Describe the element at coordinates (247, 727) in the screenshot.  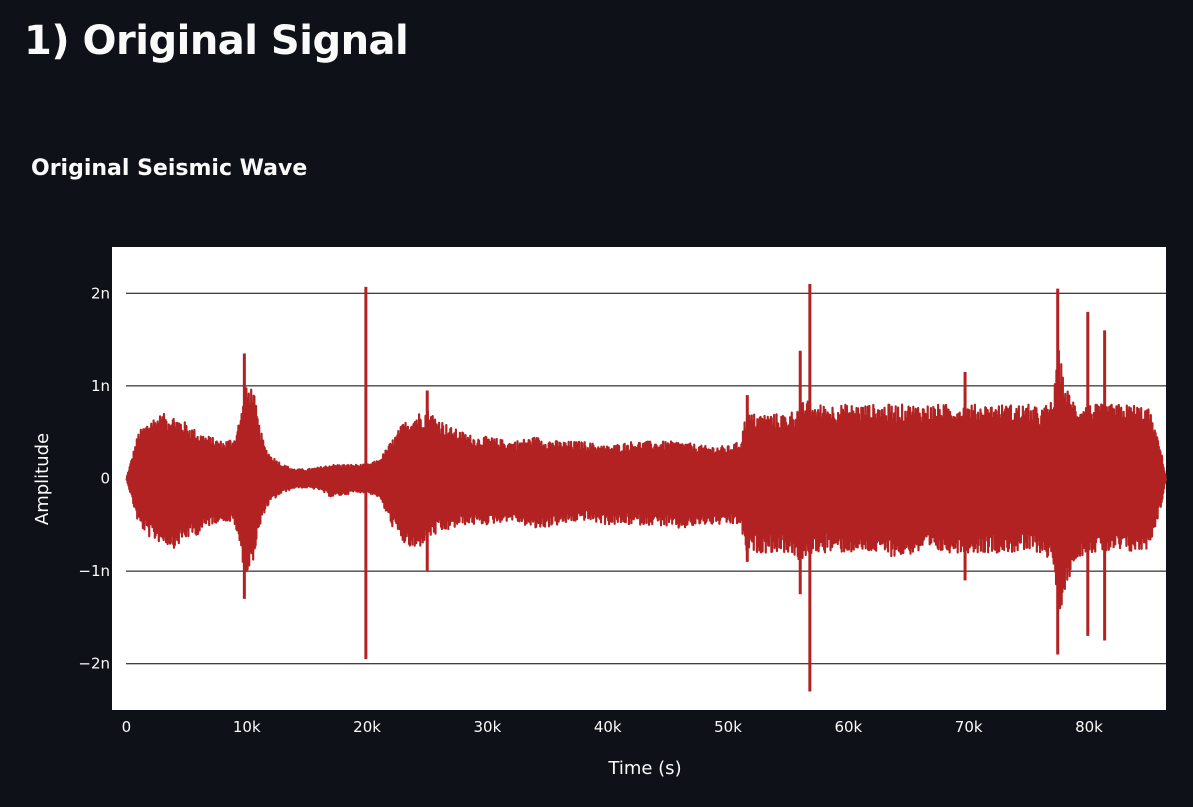
I see `x-tick-label: 10k` at that location.